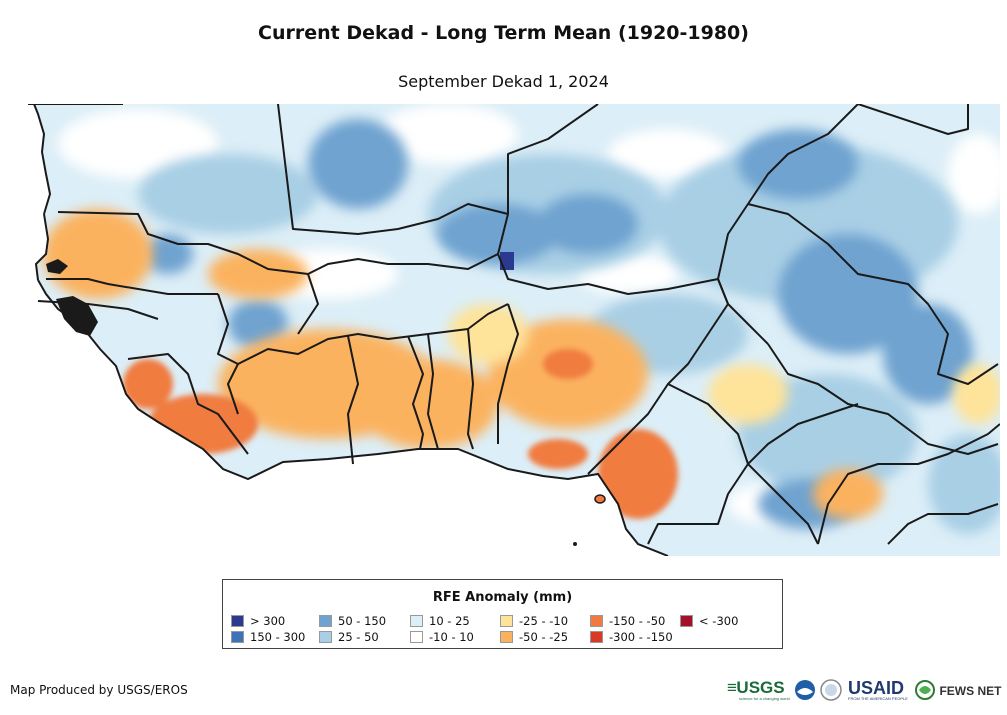 The width and height of the screenshot is (1007, 715). What do you see at coordinates (358, 637) in the screenshot?
I see `legend-label: 25 - 50` at bounding box center [358, 637].